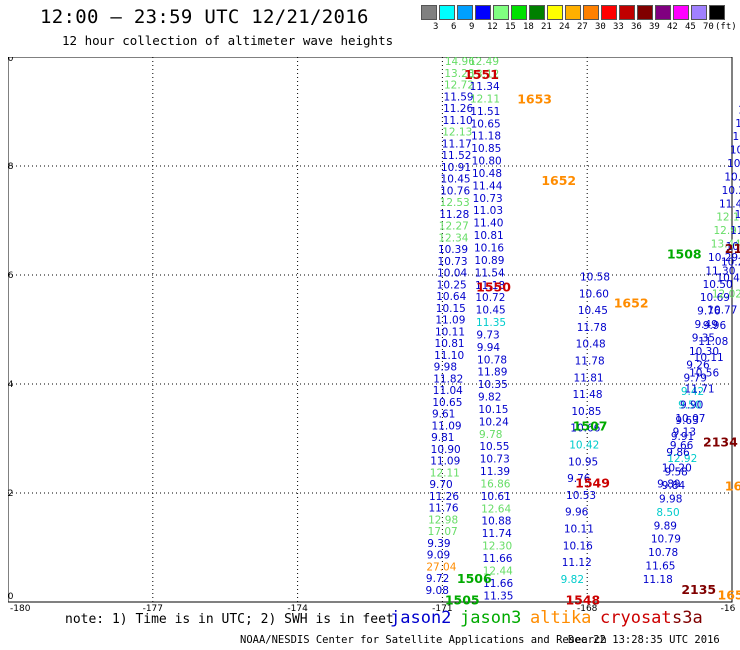 Image resolution: width=740 pixels, height=650 pixels. I want to click on swh-value: 9.42, so click(692, 392).